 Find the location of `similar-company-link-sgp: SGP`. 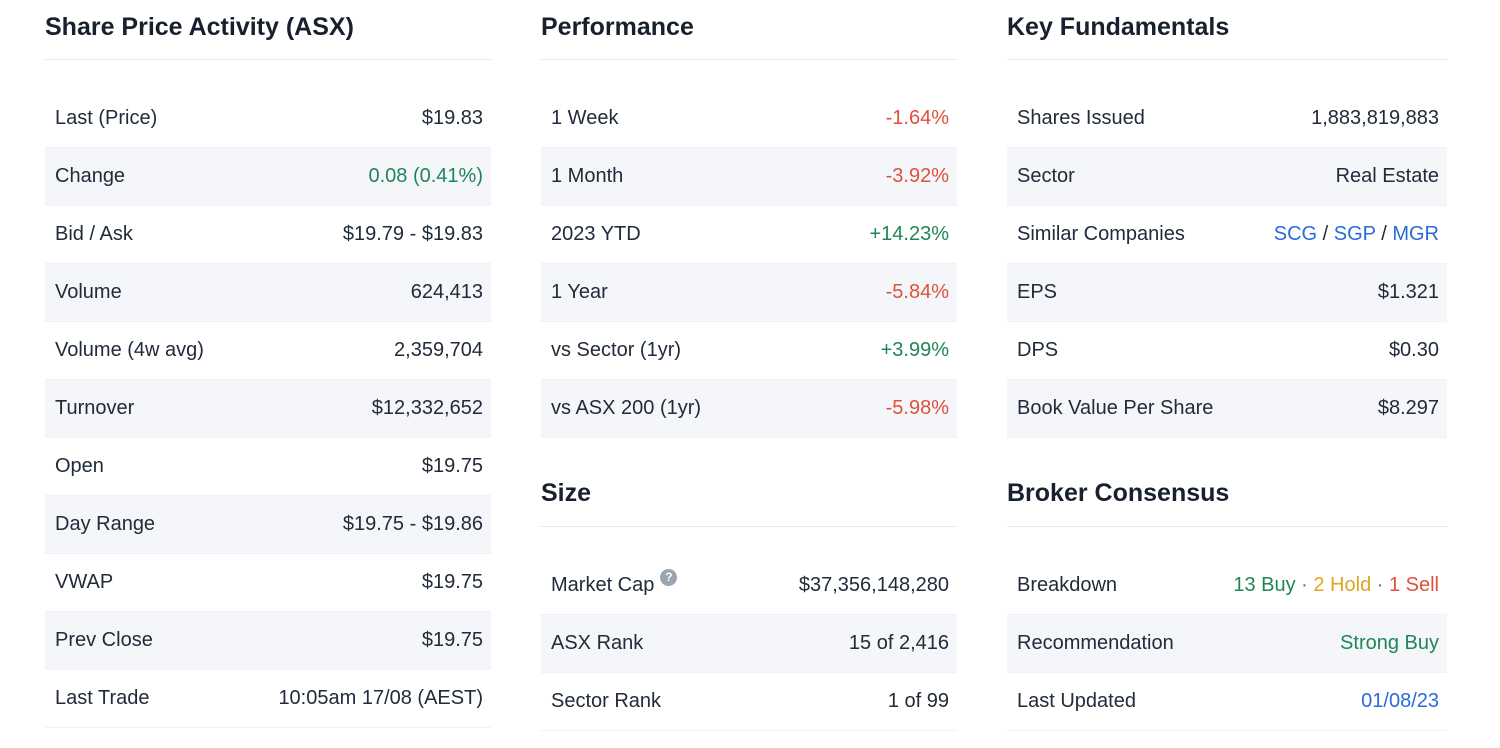

similar-company-link-sgp: SGP is located at coordinates (1354, 234).